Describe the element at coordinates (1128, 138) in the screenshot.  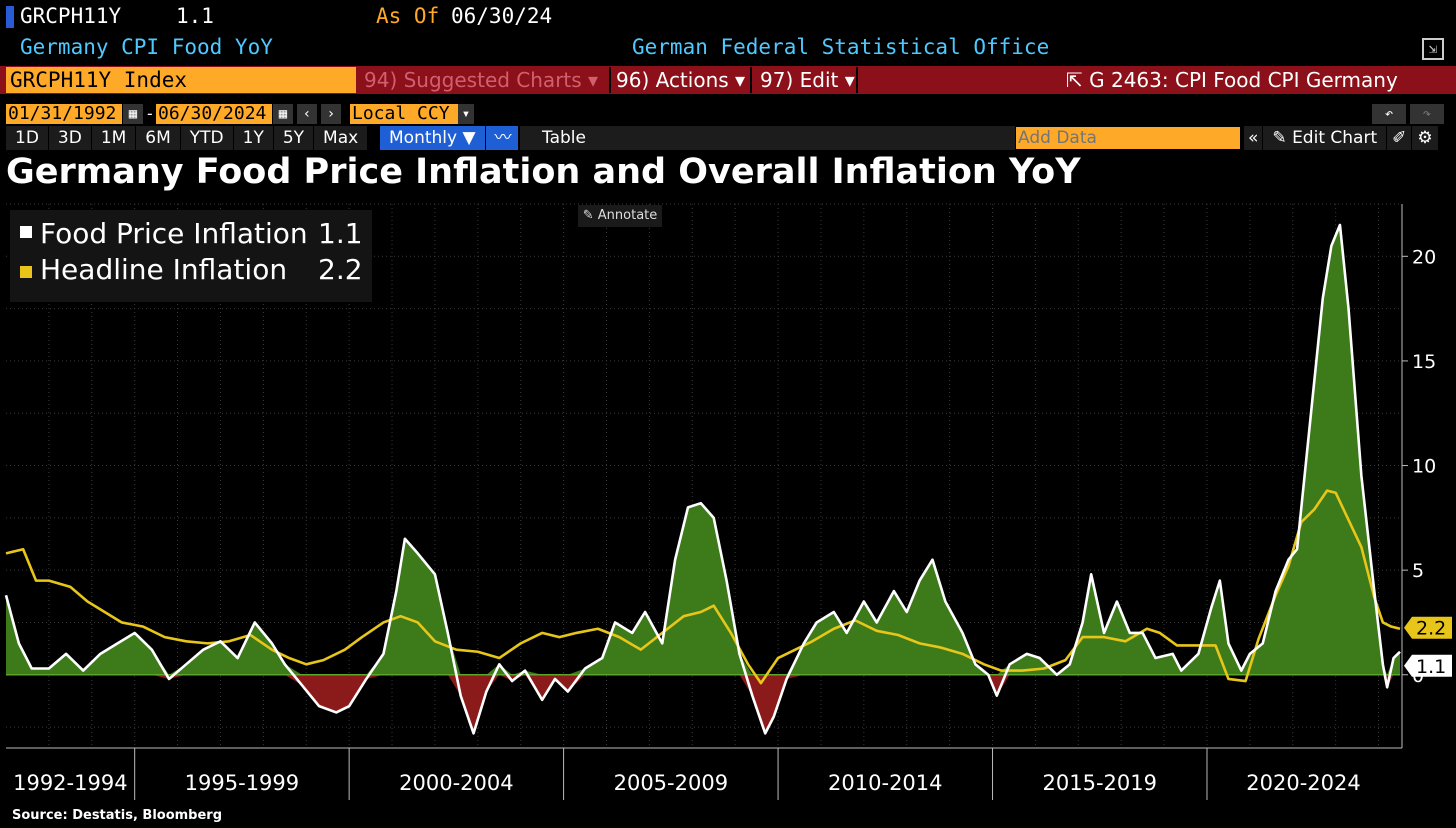
I see `add-data-input` at that location.